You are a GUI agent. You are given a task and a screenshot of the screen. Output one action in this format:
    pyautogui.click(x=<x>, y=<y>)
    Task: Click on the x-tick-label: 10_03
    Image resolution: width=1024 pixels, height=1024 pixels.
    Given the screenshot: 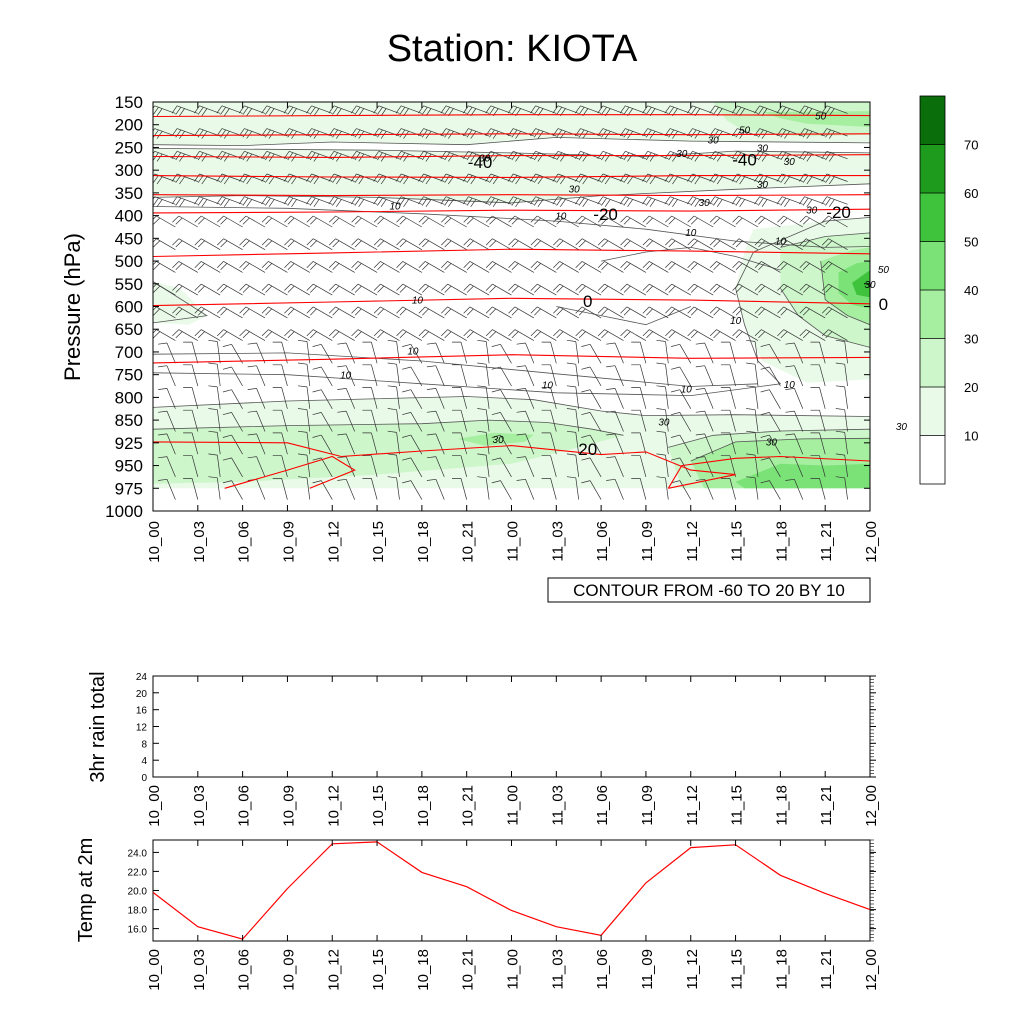 What is the action you would take?
    pyautogui.click(x=199, y=806)
    